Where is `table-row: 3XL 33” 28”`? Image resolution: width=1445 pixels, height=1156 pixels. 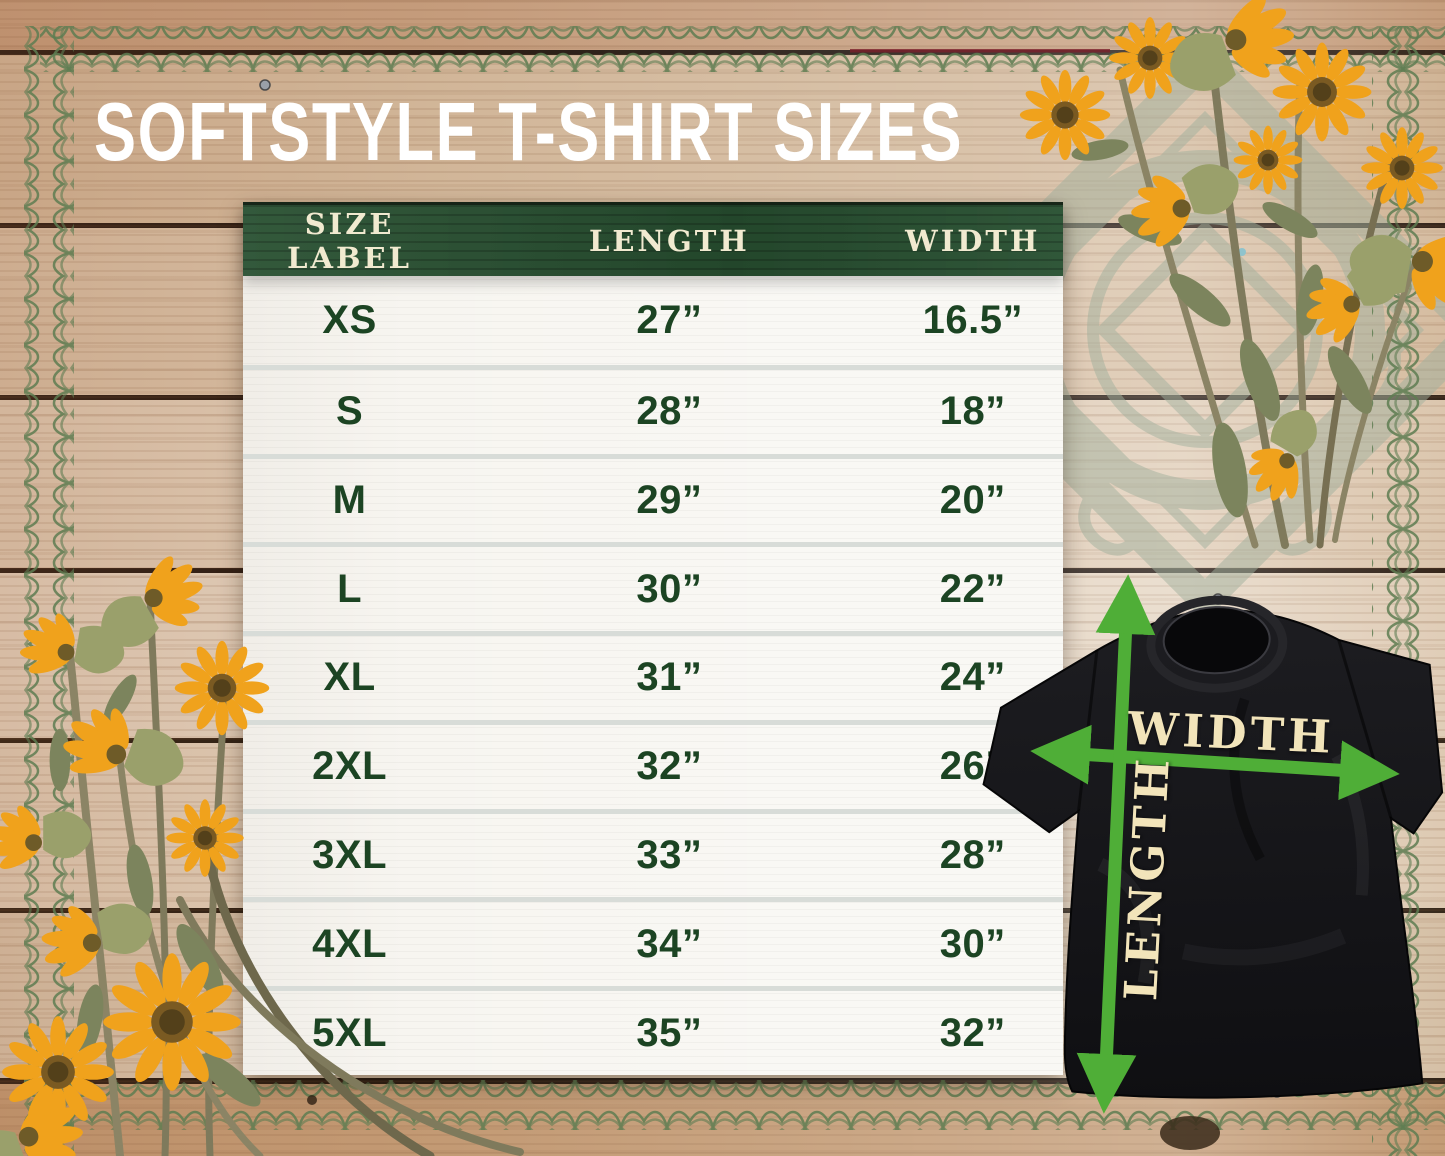 table-row: 3XL 33” 28” is located at coordinates (653, 853).